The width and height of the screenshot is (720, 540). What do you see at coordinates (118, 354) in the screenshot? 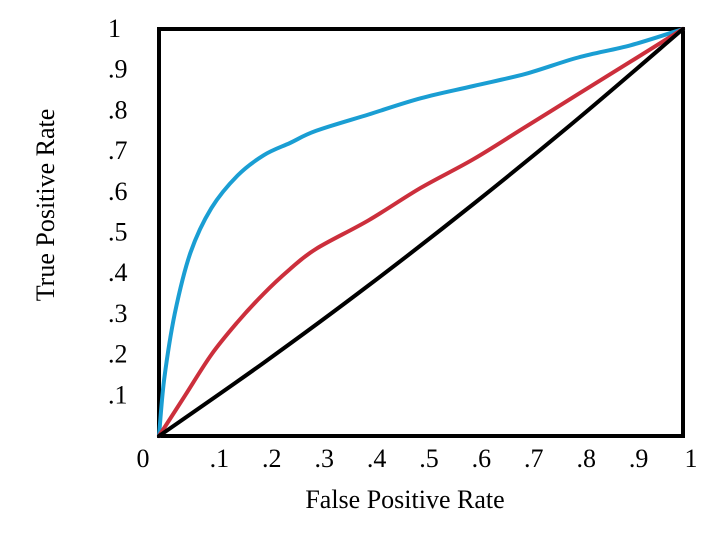
I see `y-tick-label: .2` at bounding box center [118, 354].